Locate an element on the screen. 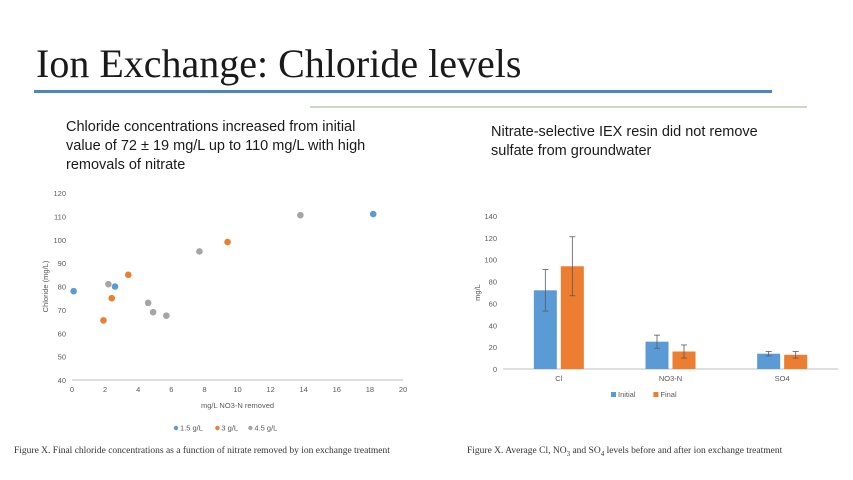  x-tick-label: 2 is located at coordinates (105, 389).